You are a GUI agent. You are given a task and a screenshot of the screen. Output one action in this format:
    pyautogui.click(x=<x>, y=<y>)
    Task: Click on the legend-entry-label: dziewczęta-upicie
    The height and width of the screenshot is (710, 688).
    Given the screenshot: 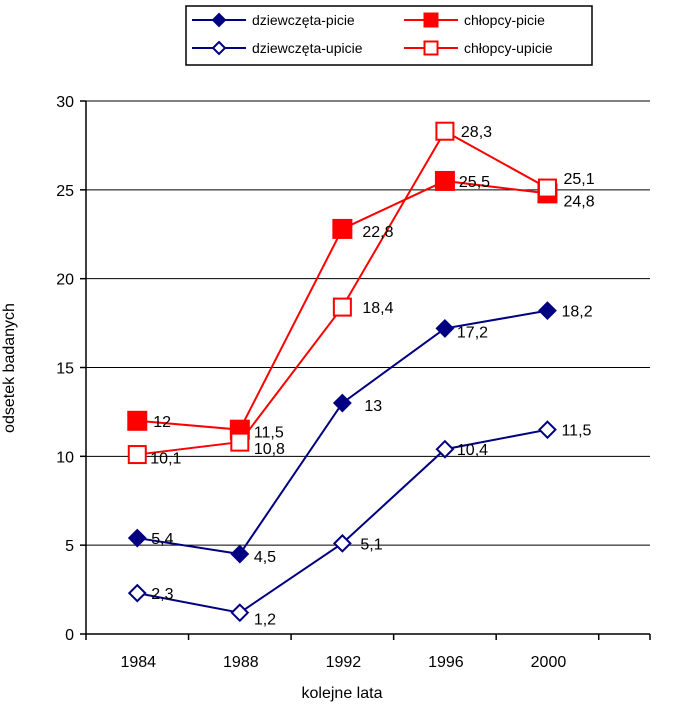 What is the action you would take?
    pyautogui.click(x=307, y=48)
    